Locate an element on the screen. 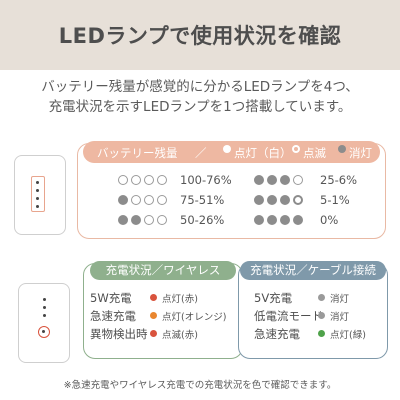  battery-level-label: 25-6% is located at coordinates (339, 180).